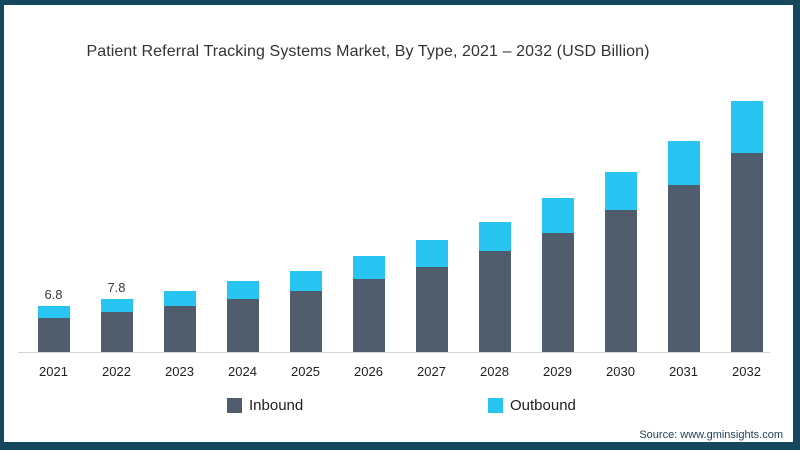 Image resolution: width=800 pixels, height=450 pixels. I want to click on outbound-swatch, so click(495, 405).